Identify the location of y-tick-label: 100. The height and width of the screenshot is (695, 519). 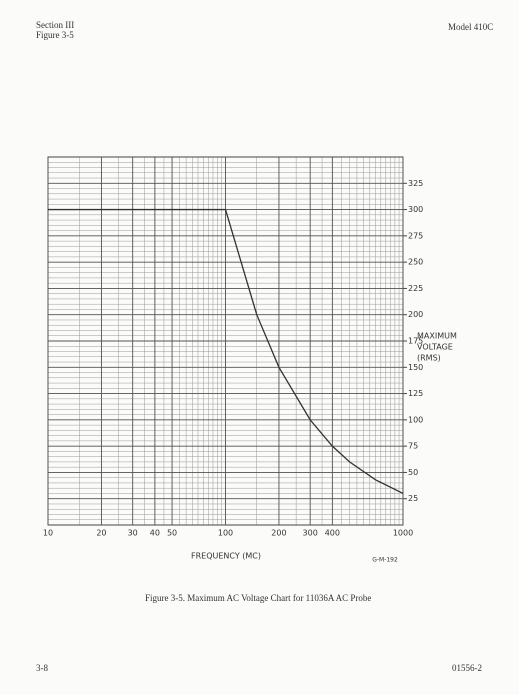
(415, 419).